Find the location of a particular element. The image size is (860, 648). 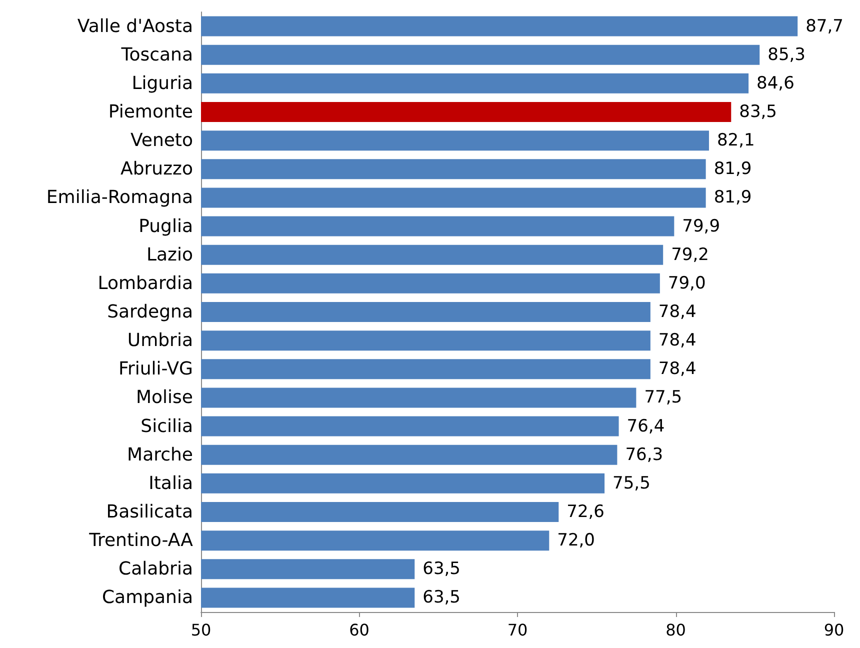

x-tick-label: 50 is located at coordinates (201, 630).